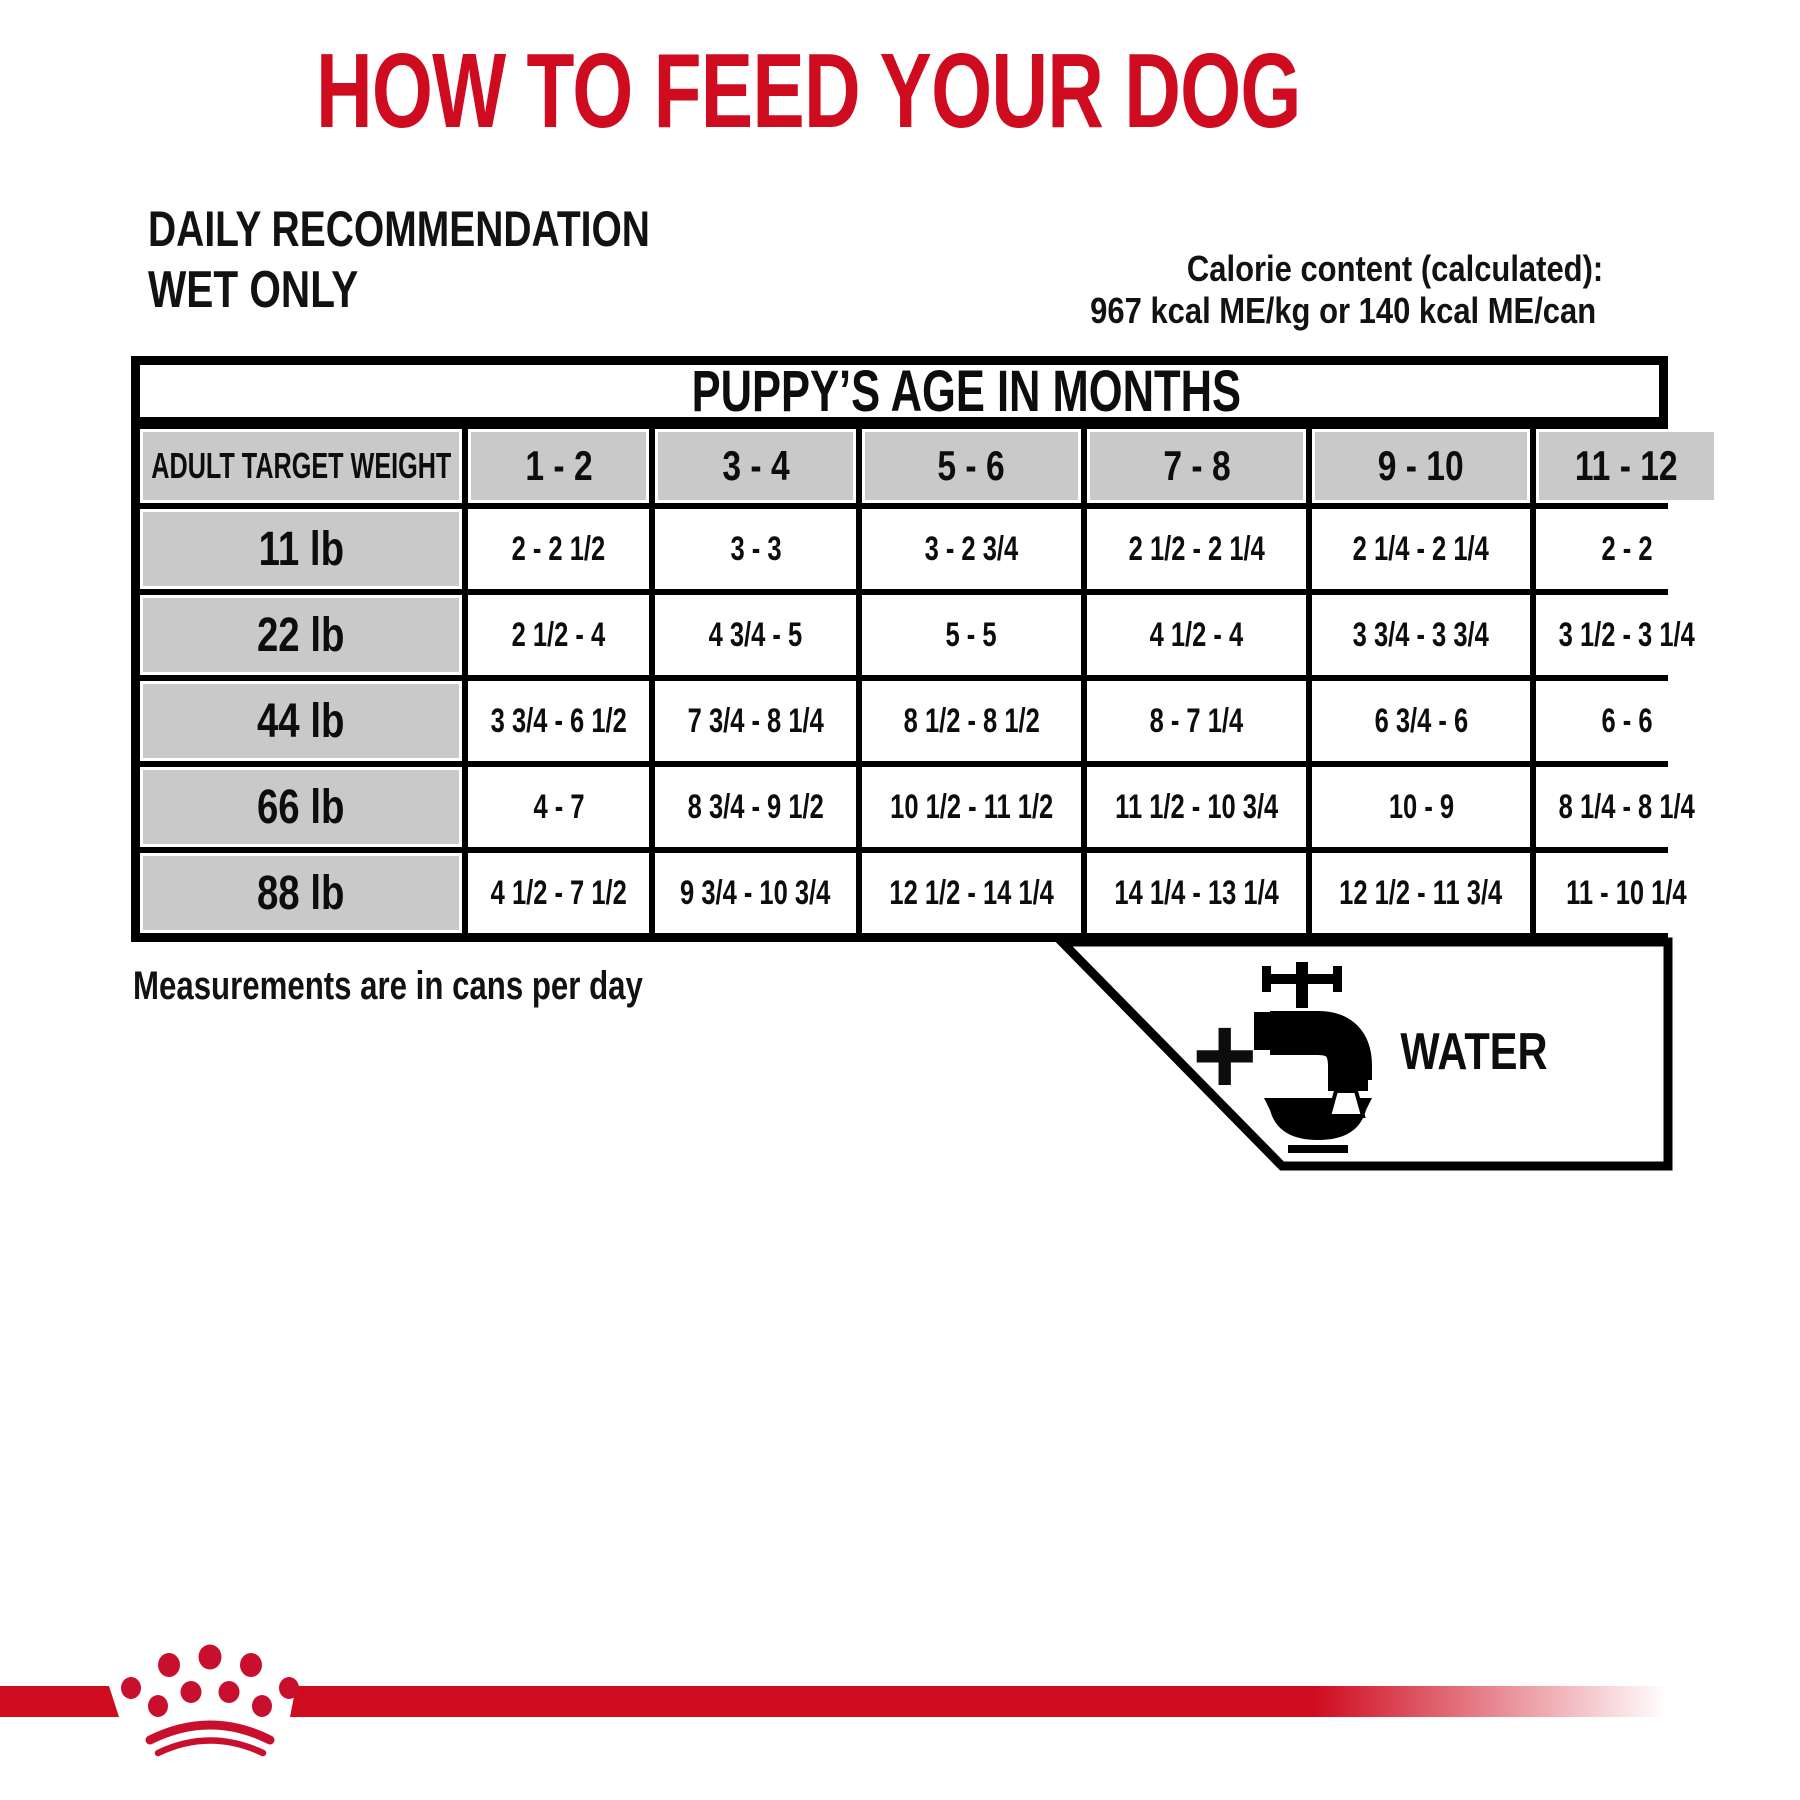 The width and height of the screenshot is (1800, 1800). I want to click on page-title: HOW TO FEED YOUR DOG, so click(981, 91).